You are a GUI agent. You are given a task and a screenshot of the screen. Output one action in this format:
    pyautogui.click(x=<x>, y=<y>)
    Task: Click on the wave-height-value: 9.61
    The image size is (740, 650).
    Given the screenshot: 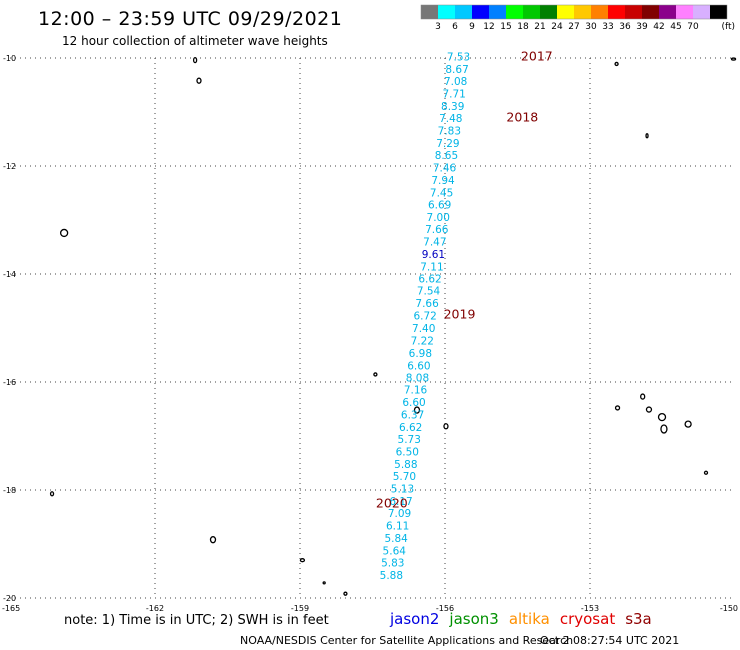 What is the action you would take?
    pyautogui.click(x=433, y=255)
    